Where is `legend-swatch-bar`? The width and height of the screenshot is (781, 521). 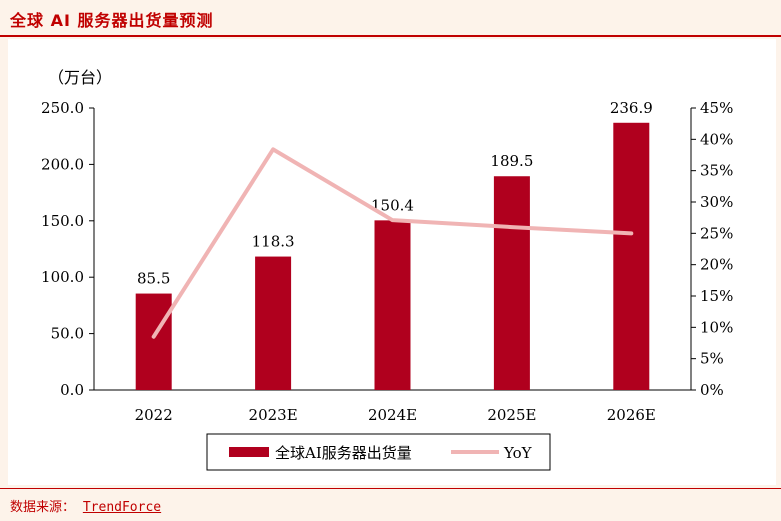 legend-swatch-bar is located at coordinates (249, 452).